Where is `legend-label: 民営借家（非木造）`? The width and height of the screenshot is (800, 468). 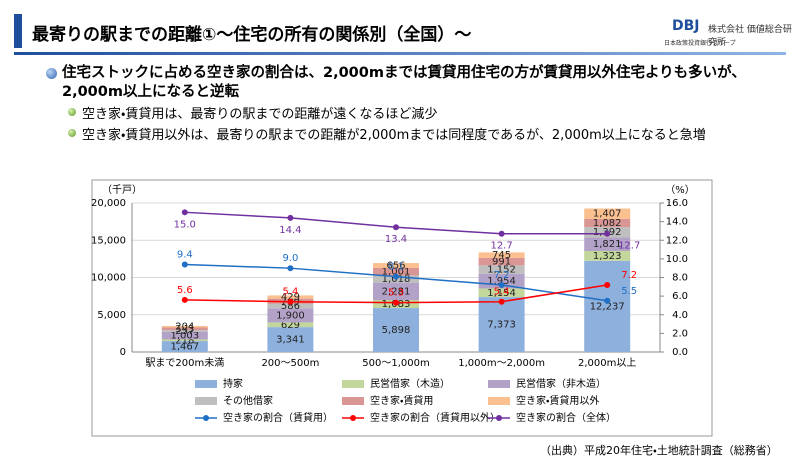
legend-label: 民営借家（非木造） is located at coordinates (561, 383).